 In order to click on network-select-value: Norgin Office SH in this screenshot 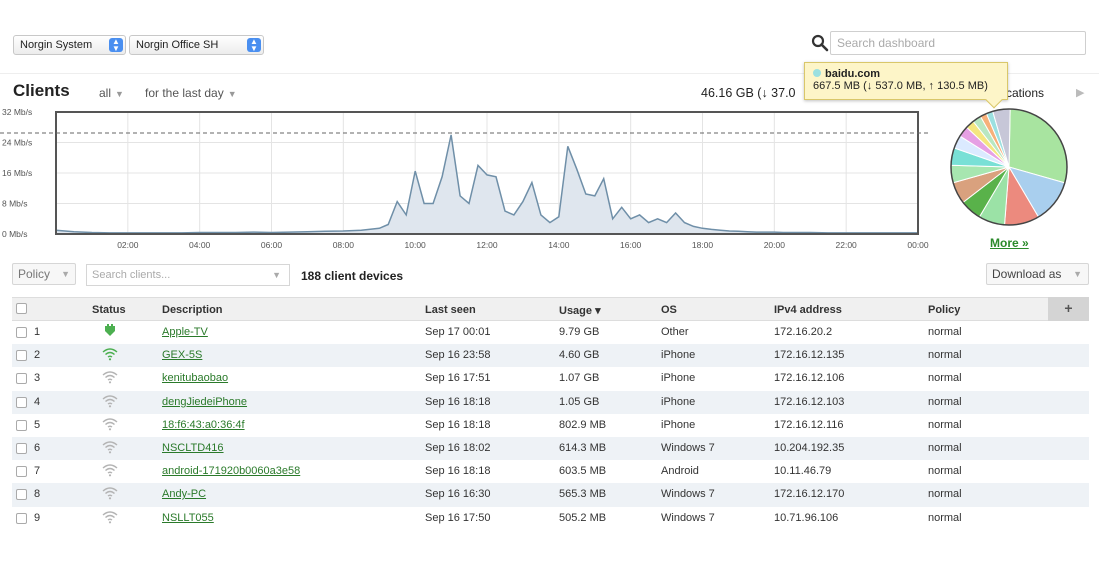, I will do `click(177, 45)`.